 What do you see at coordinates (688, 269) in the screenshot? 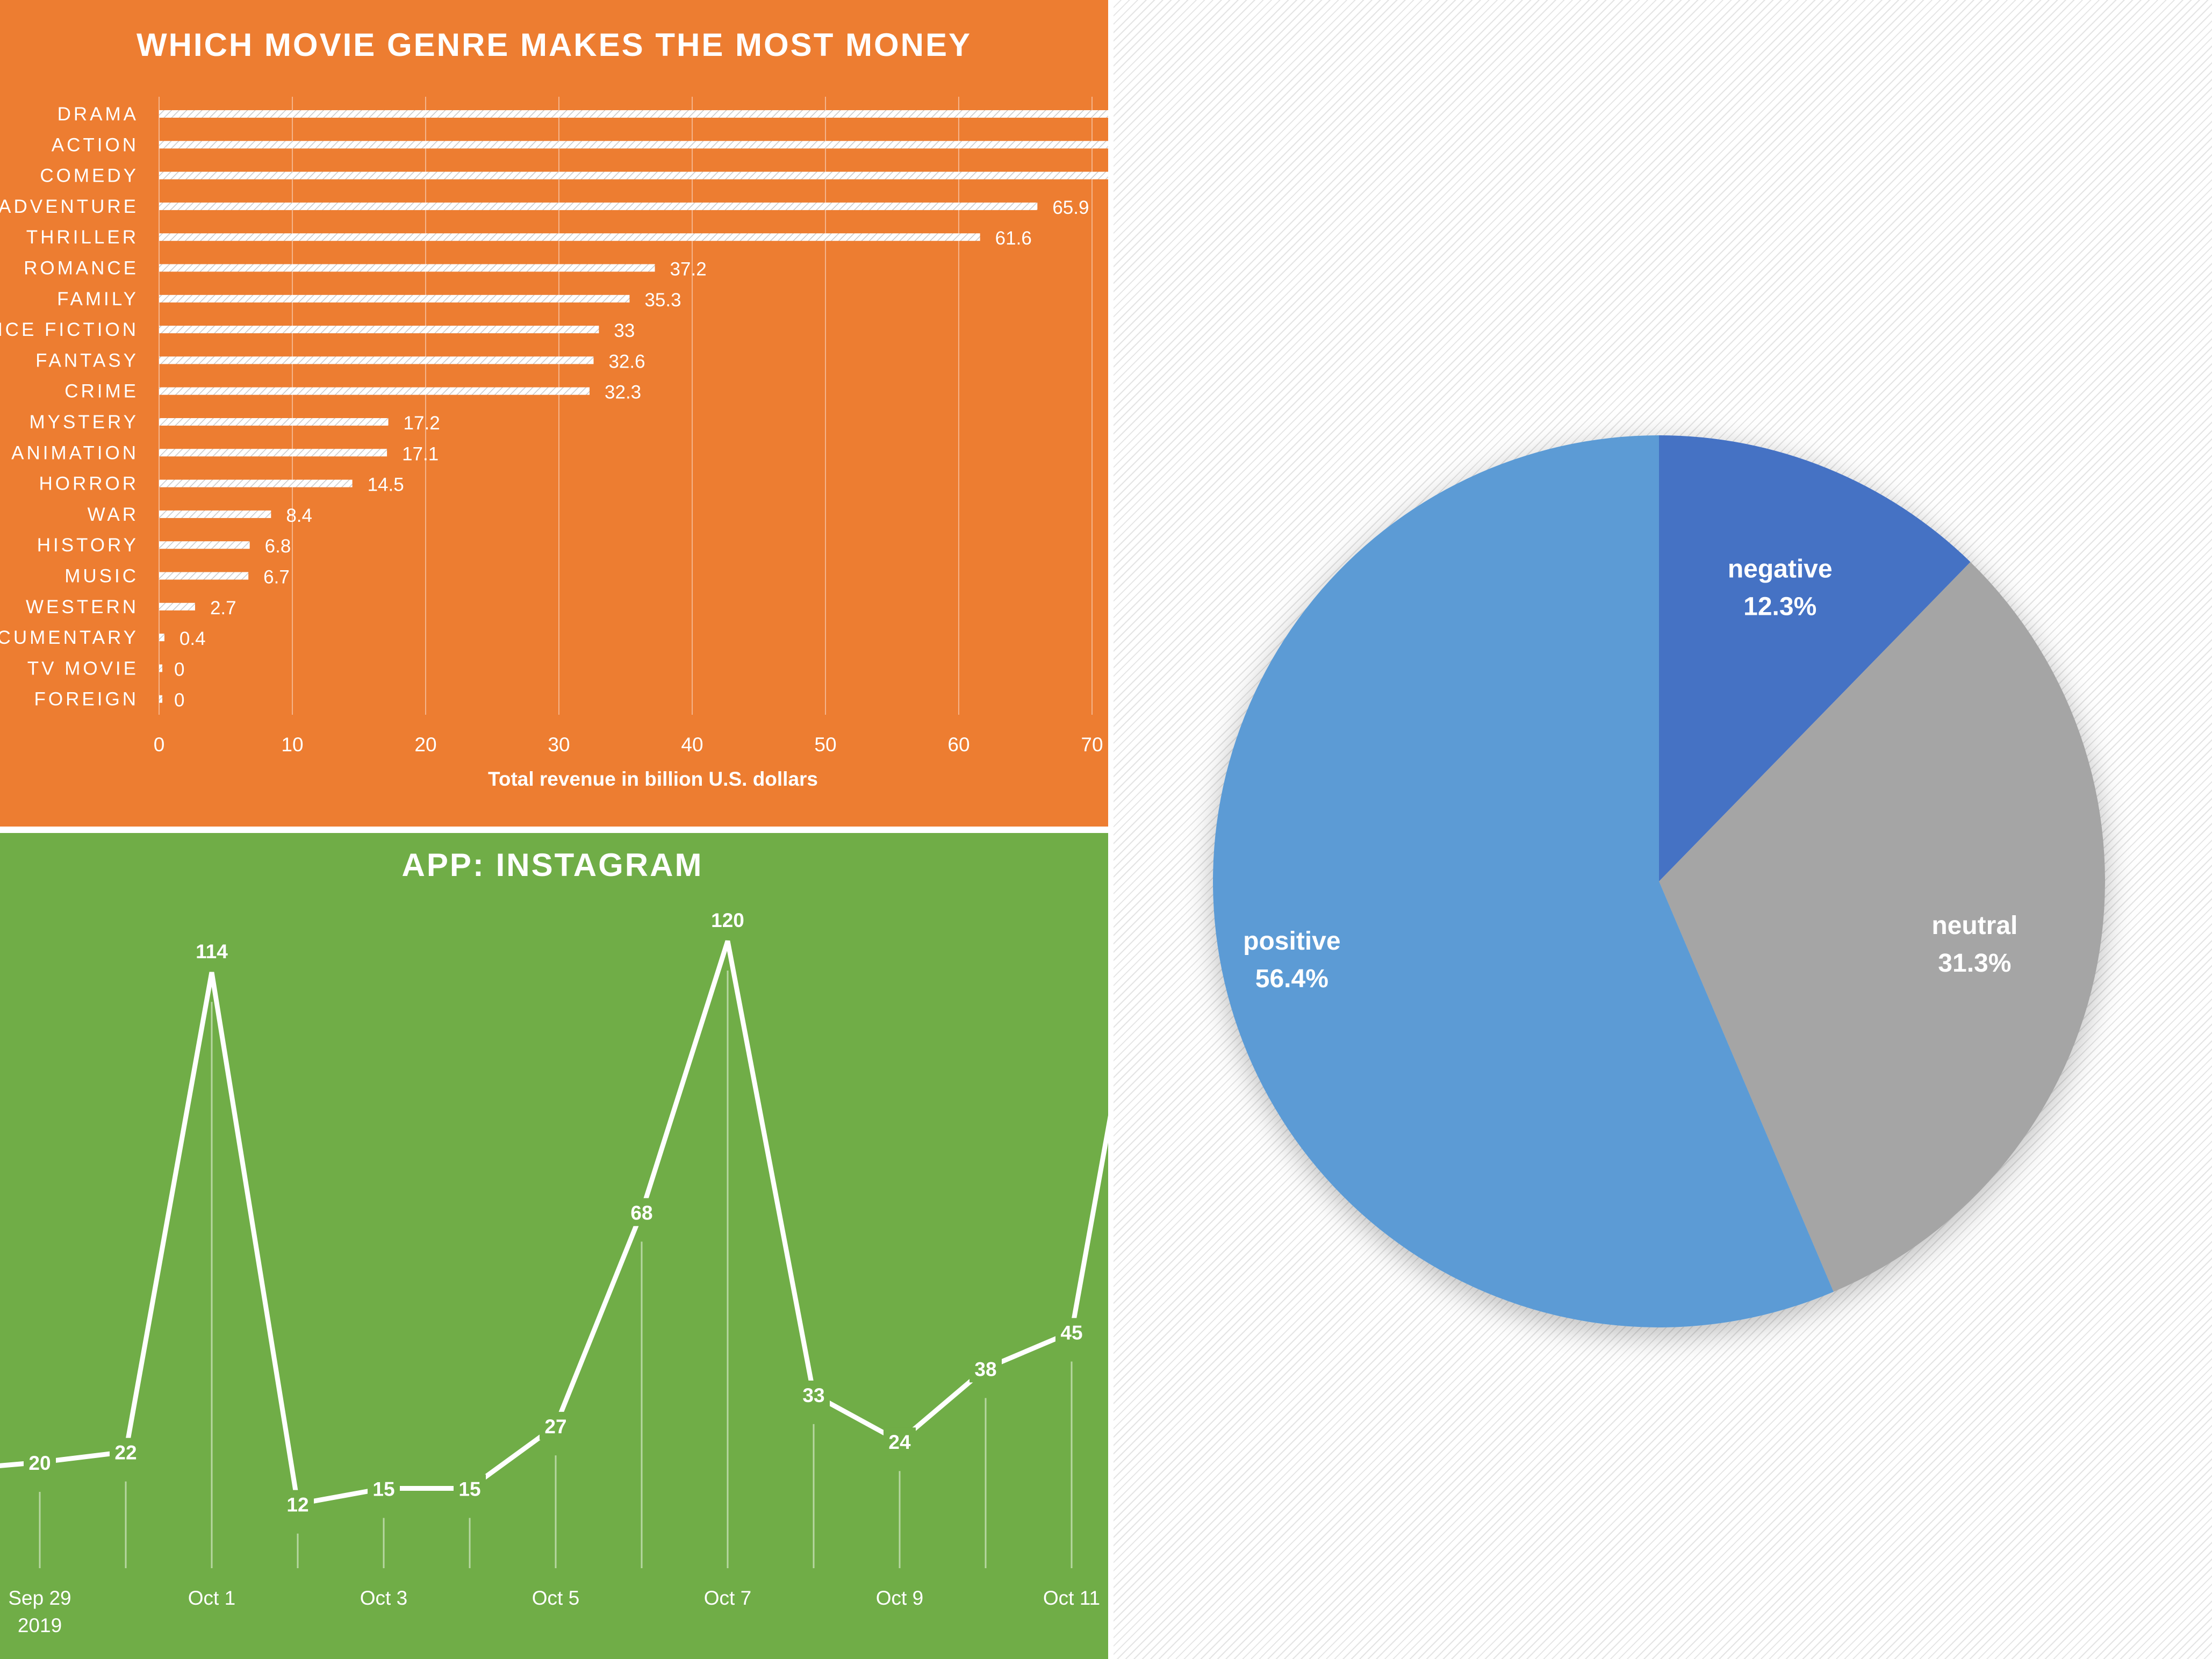
I see `bar-value-label-romance: 37.2` at bounding box center [688, 269].